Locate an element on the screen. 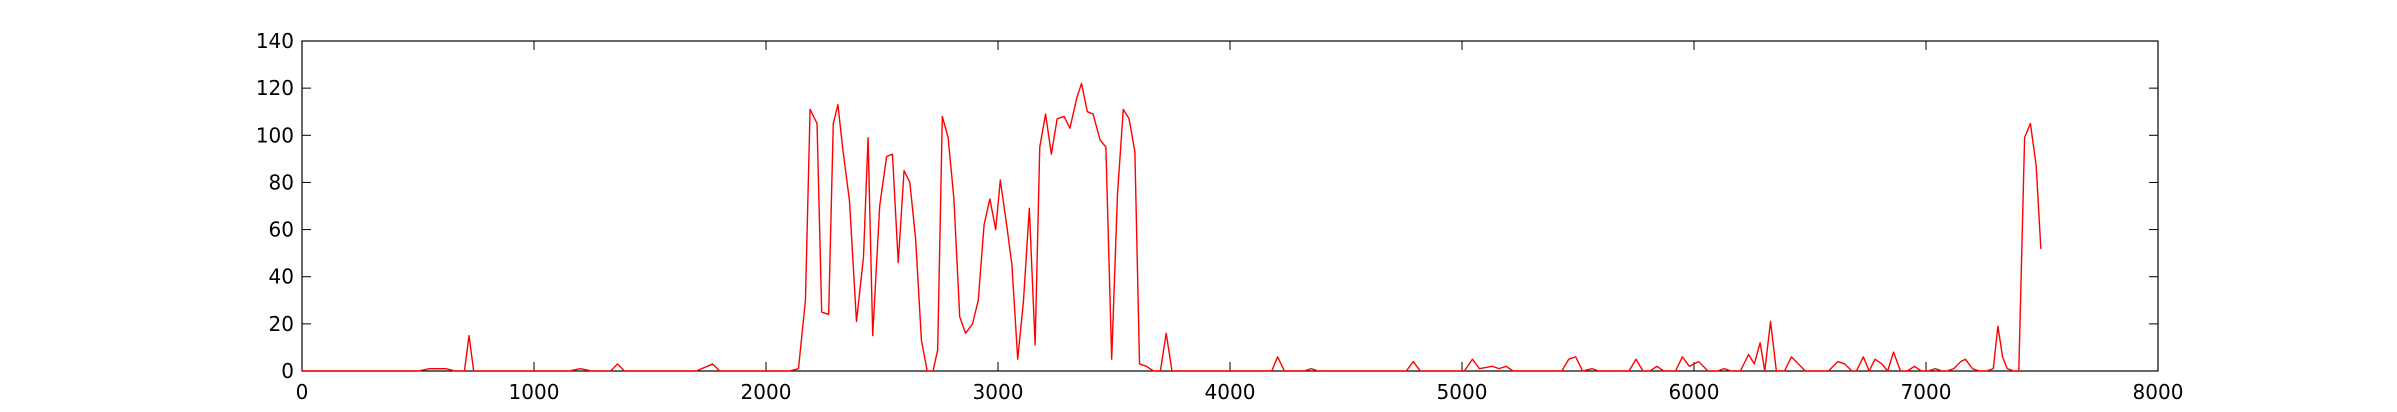 The width and height of the screenshot is (2397, 412). x-tick-label: 6000 is located at coordinates (1694, 392).